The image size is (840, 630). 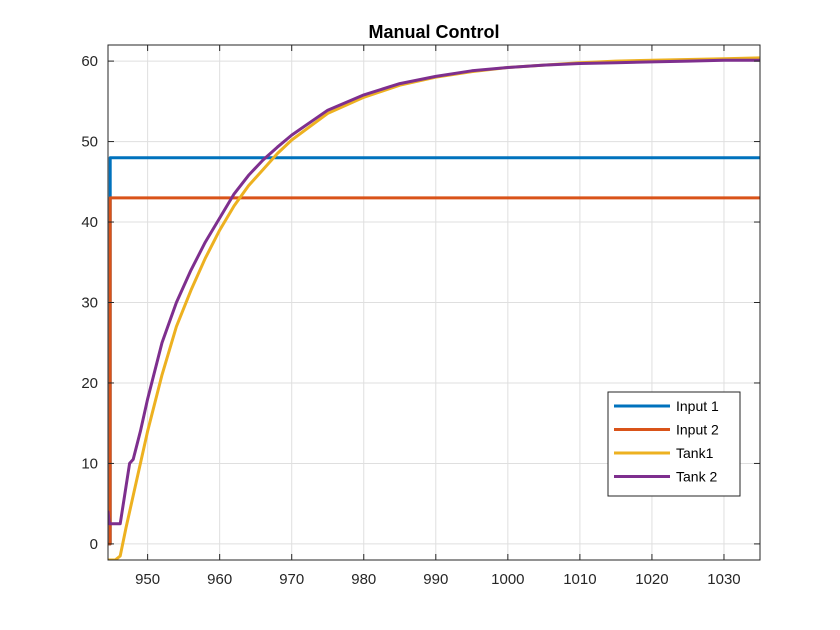 I want to click on y-tick-label: 20, so click(x=89, y=383).